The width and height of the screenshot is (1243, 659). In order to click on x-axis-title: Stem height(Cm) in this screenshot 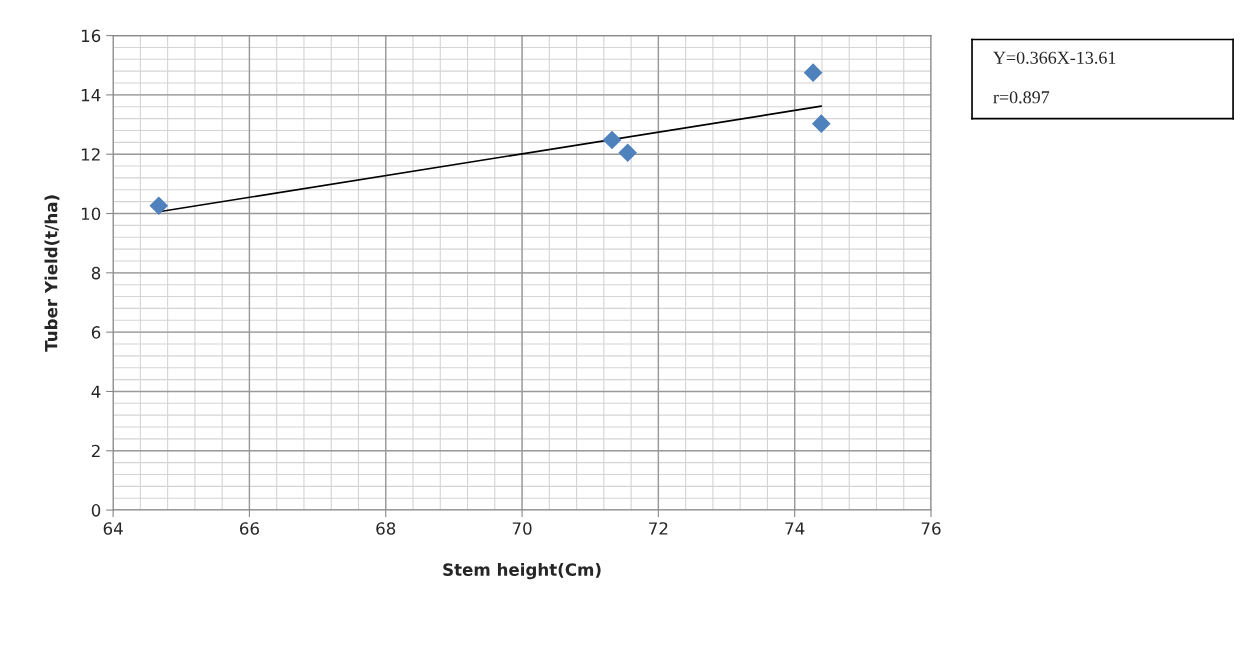, I will do `click(522, 571)`.